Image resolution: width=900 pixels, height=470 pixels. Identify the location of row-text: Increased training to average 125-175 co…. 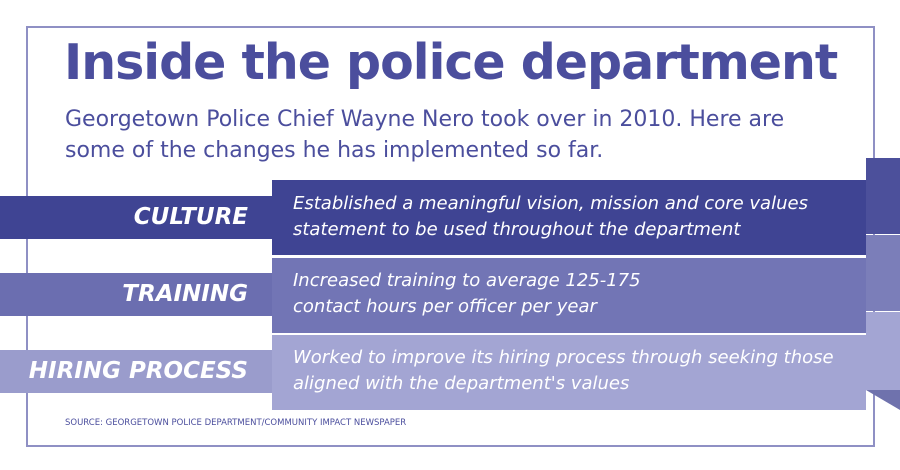
(467, 293).